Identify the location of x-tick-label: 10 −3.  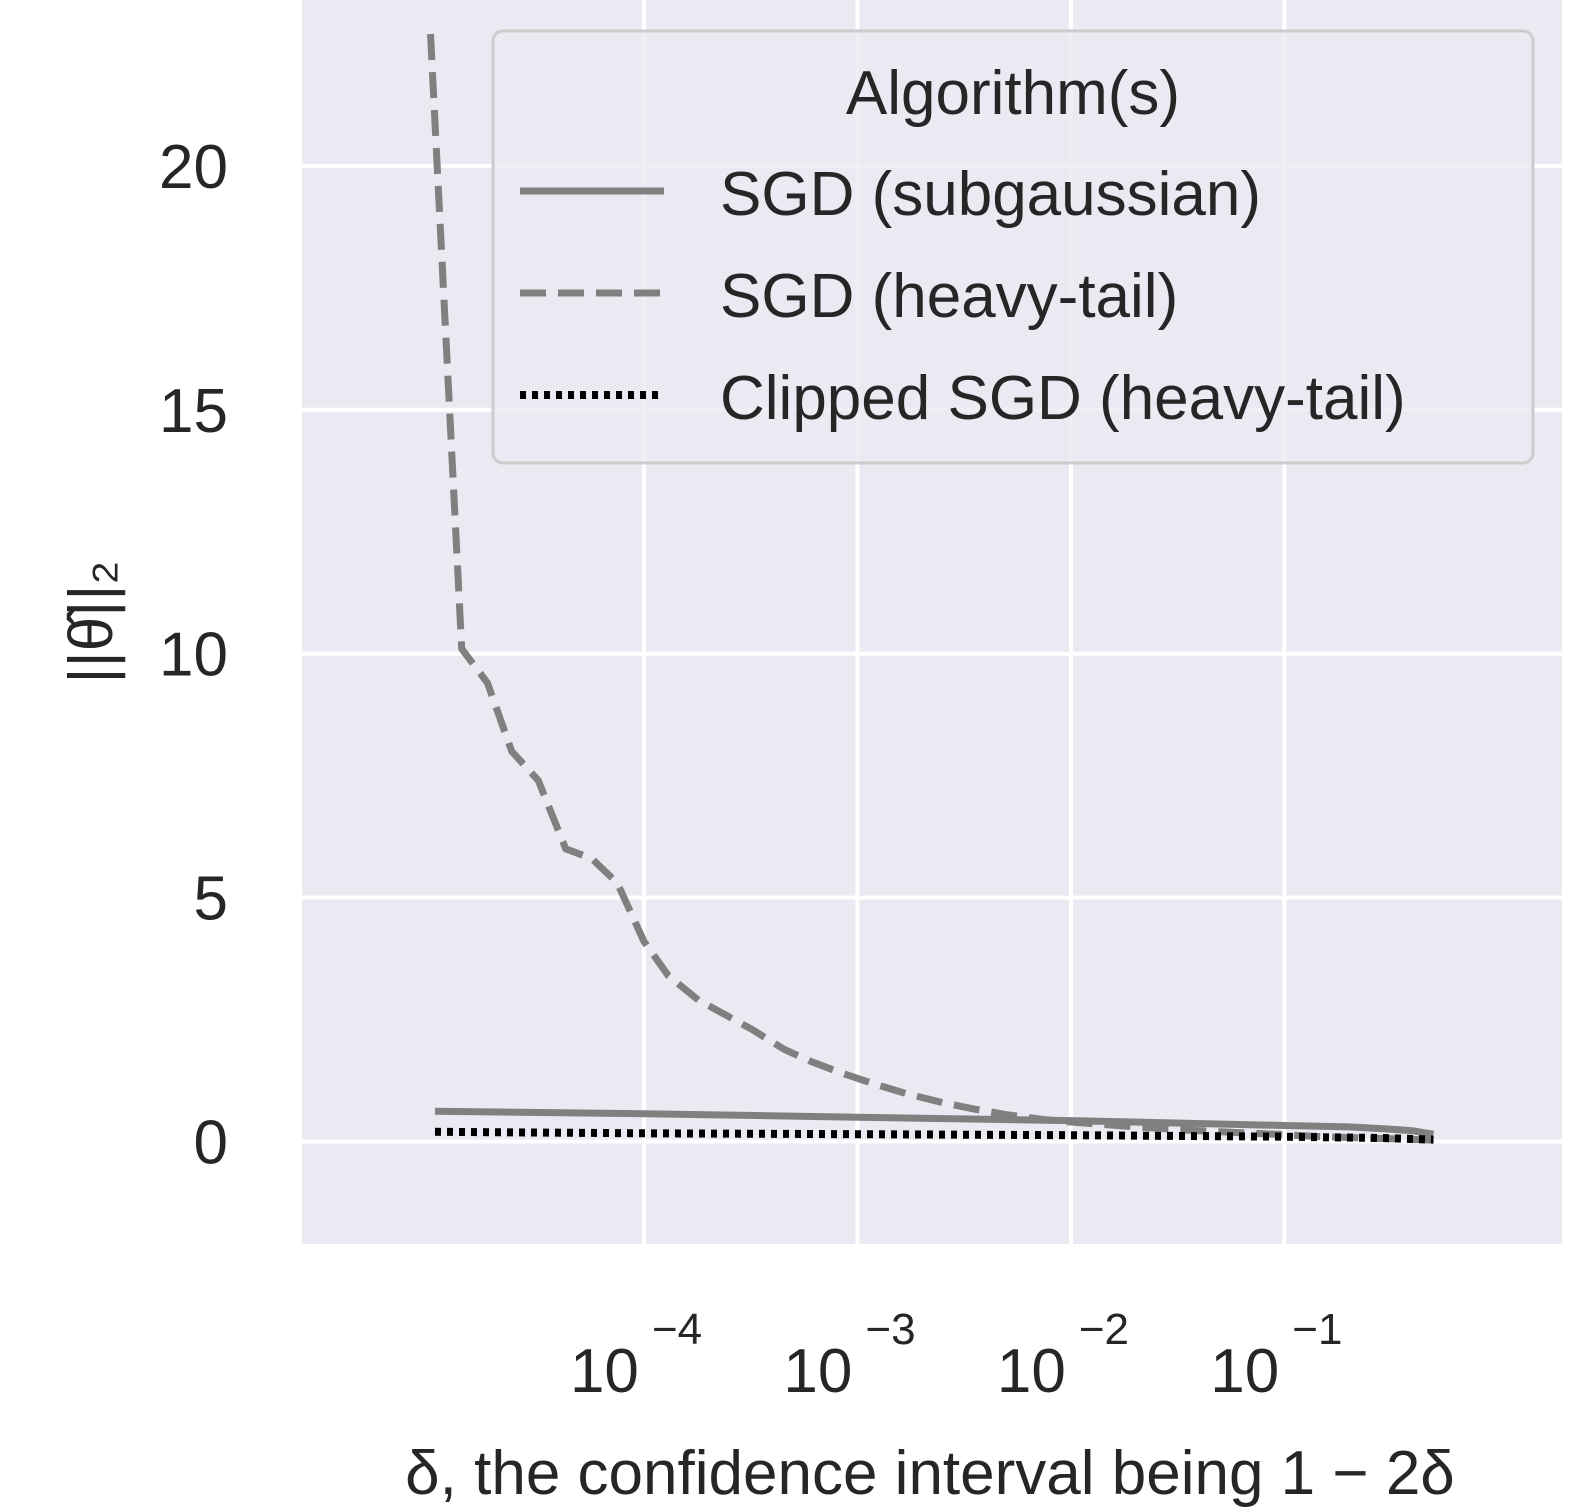
(849, 1355).